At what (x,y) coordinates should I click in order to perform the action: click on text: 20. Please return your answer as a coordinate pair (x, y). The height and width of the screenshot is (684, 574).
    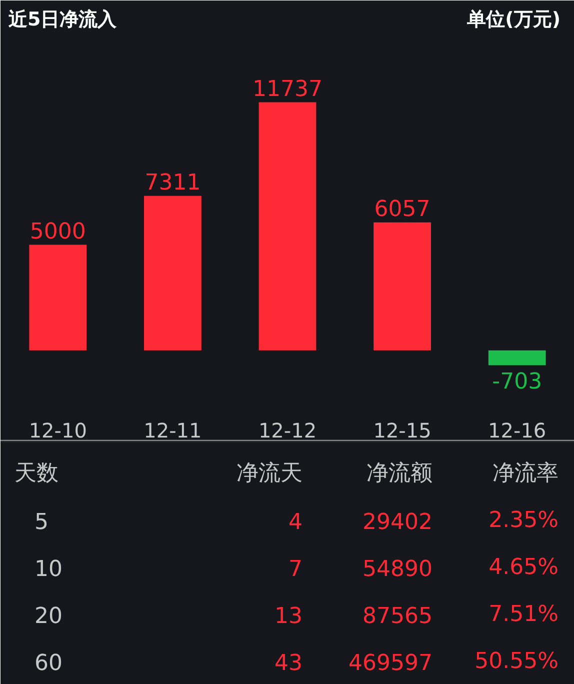
    Looking at the image, I should click on (48, 616).